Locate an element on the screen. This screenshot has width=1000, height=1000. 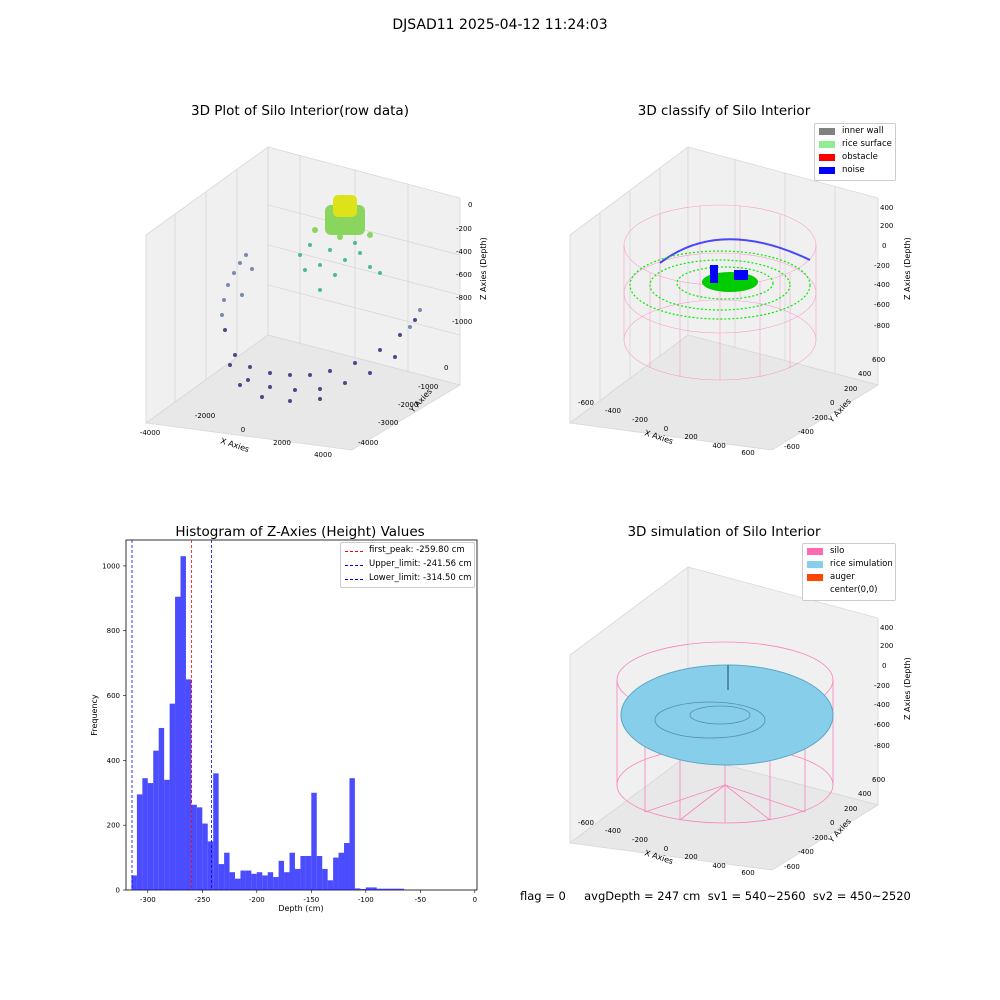
legend-label: inner wall is located at coordinates (863, 131).